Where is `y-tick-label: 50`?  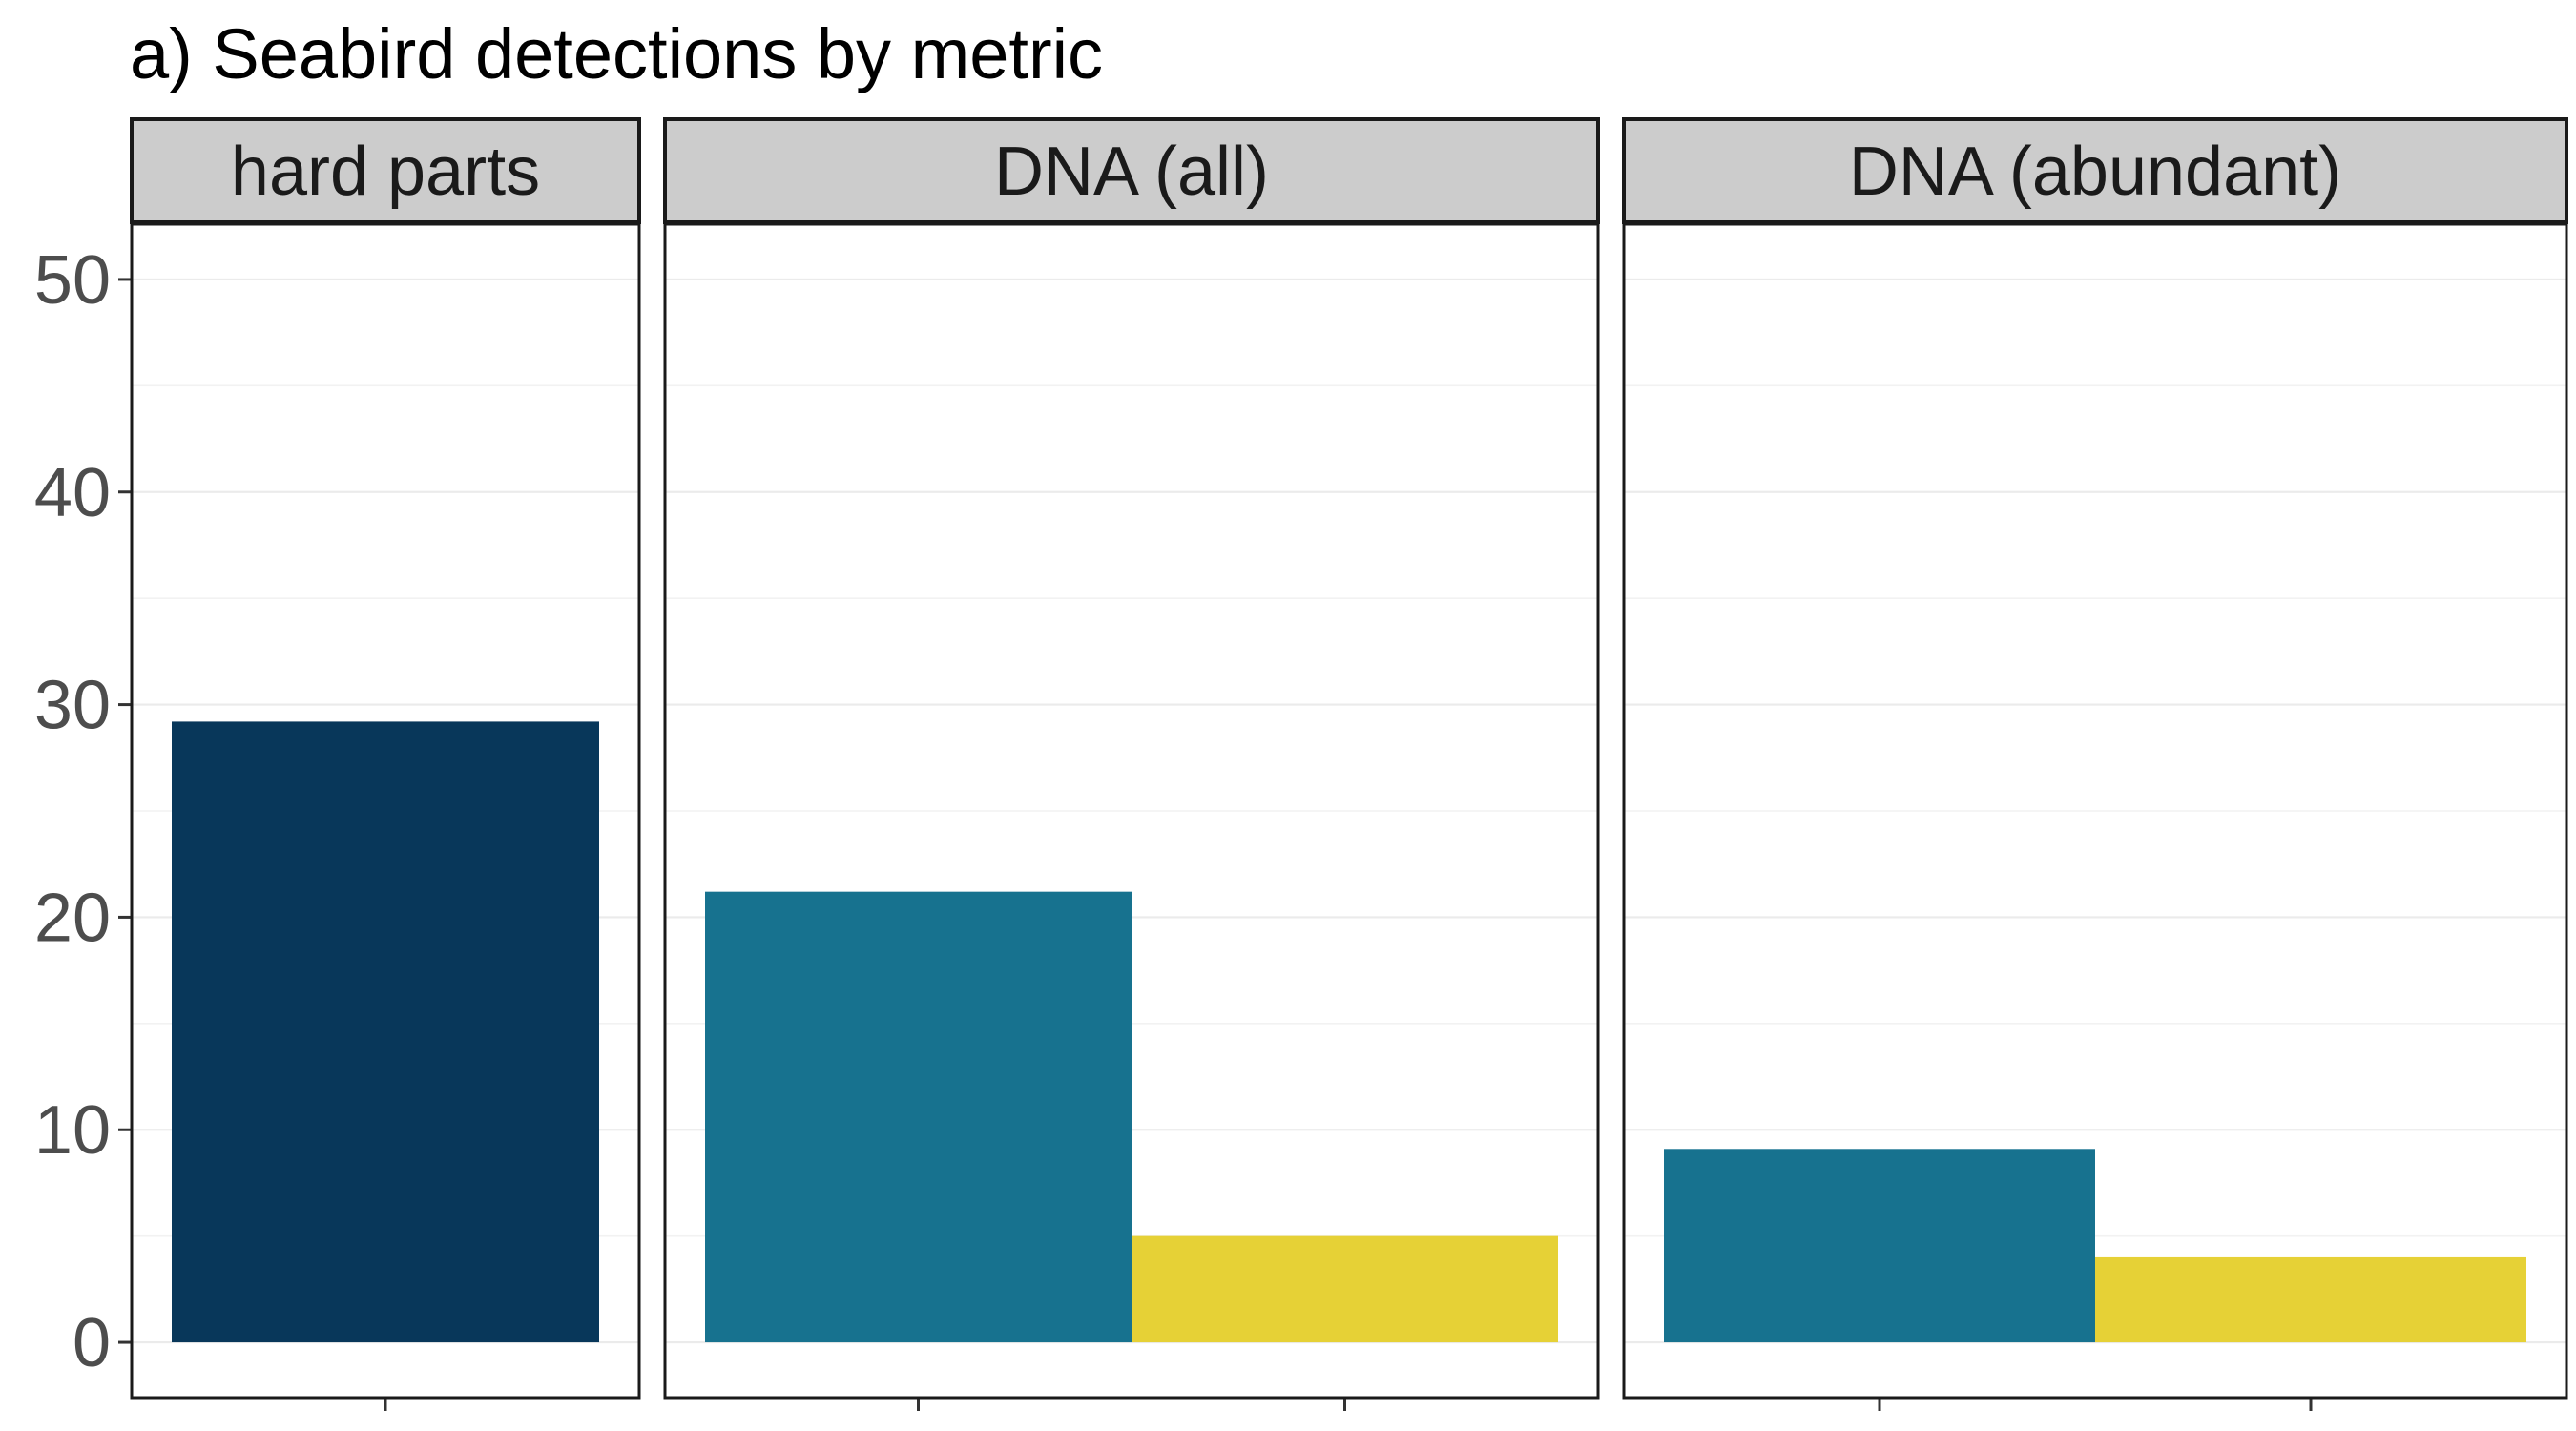
y-tick-label: 50 is located at coordinates (72, 280).